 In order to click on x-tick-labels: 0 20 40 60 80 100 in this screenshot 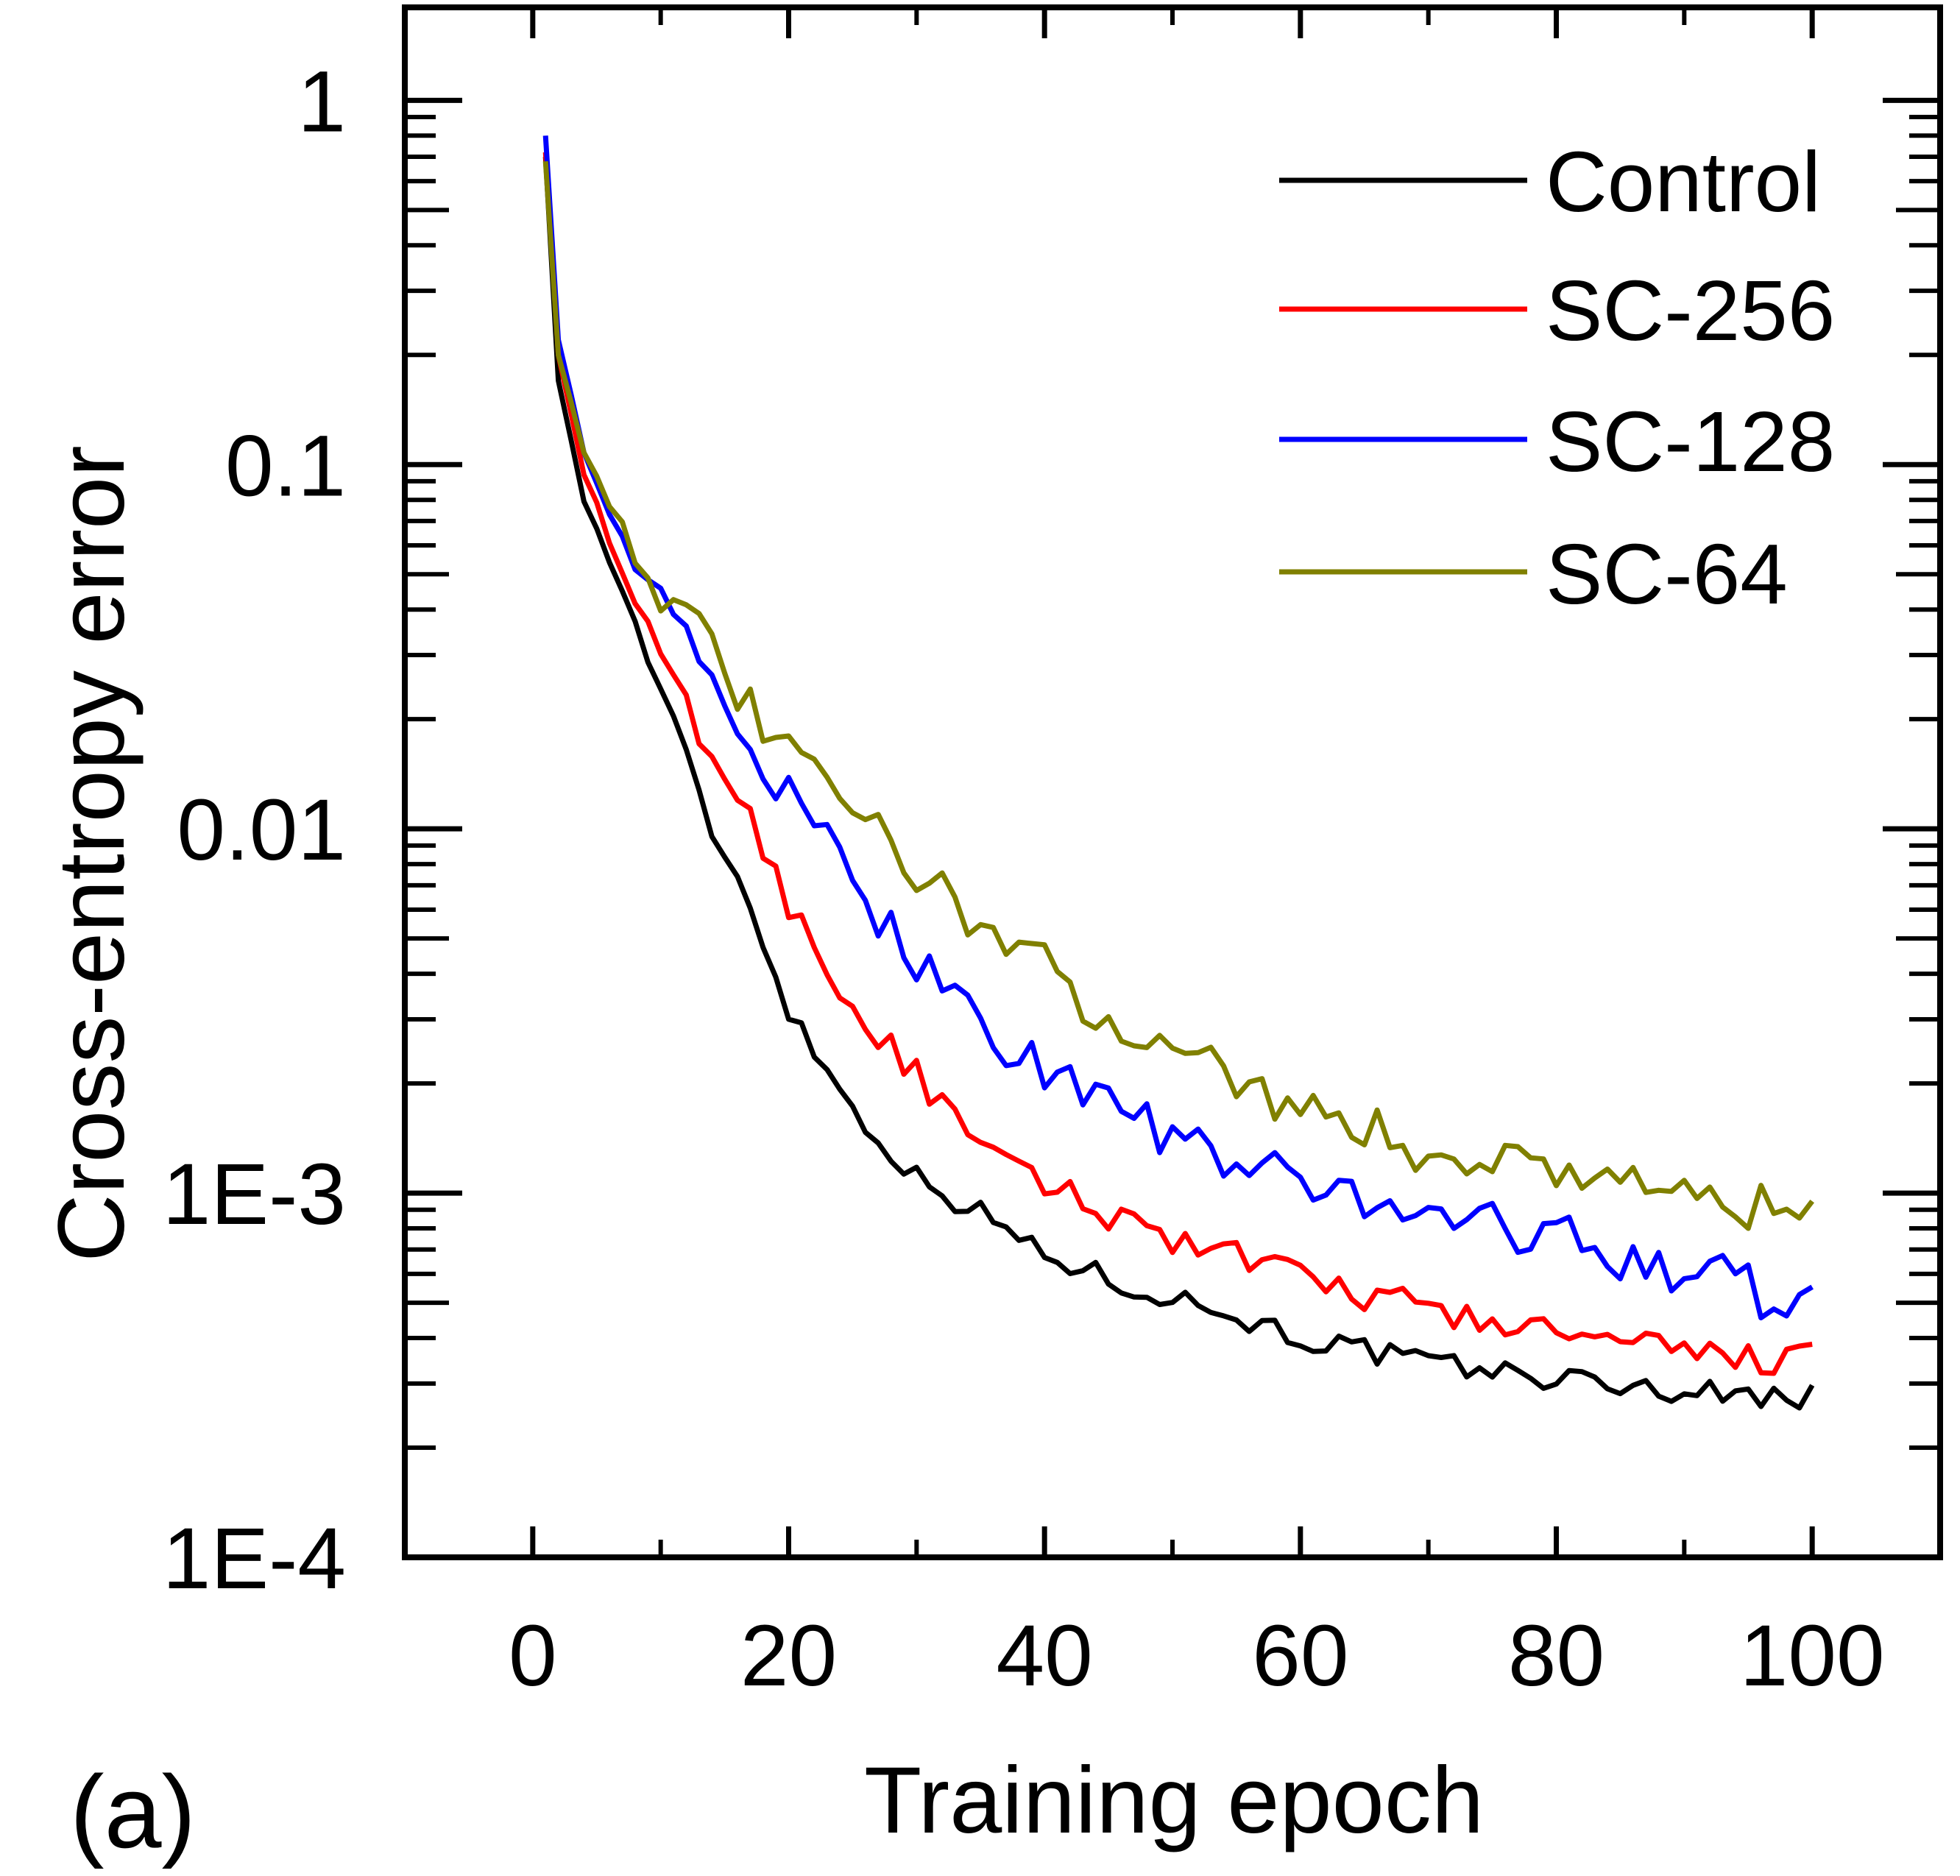, I will do `click(1197, 1656)`.